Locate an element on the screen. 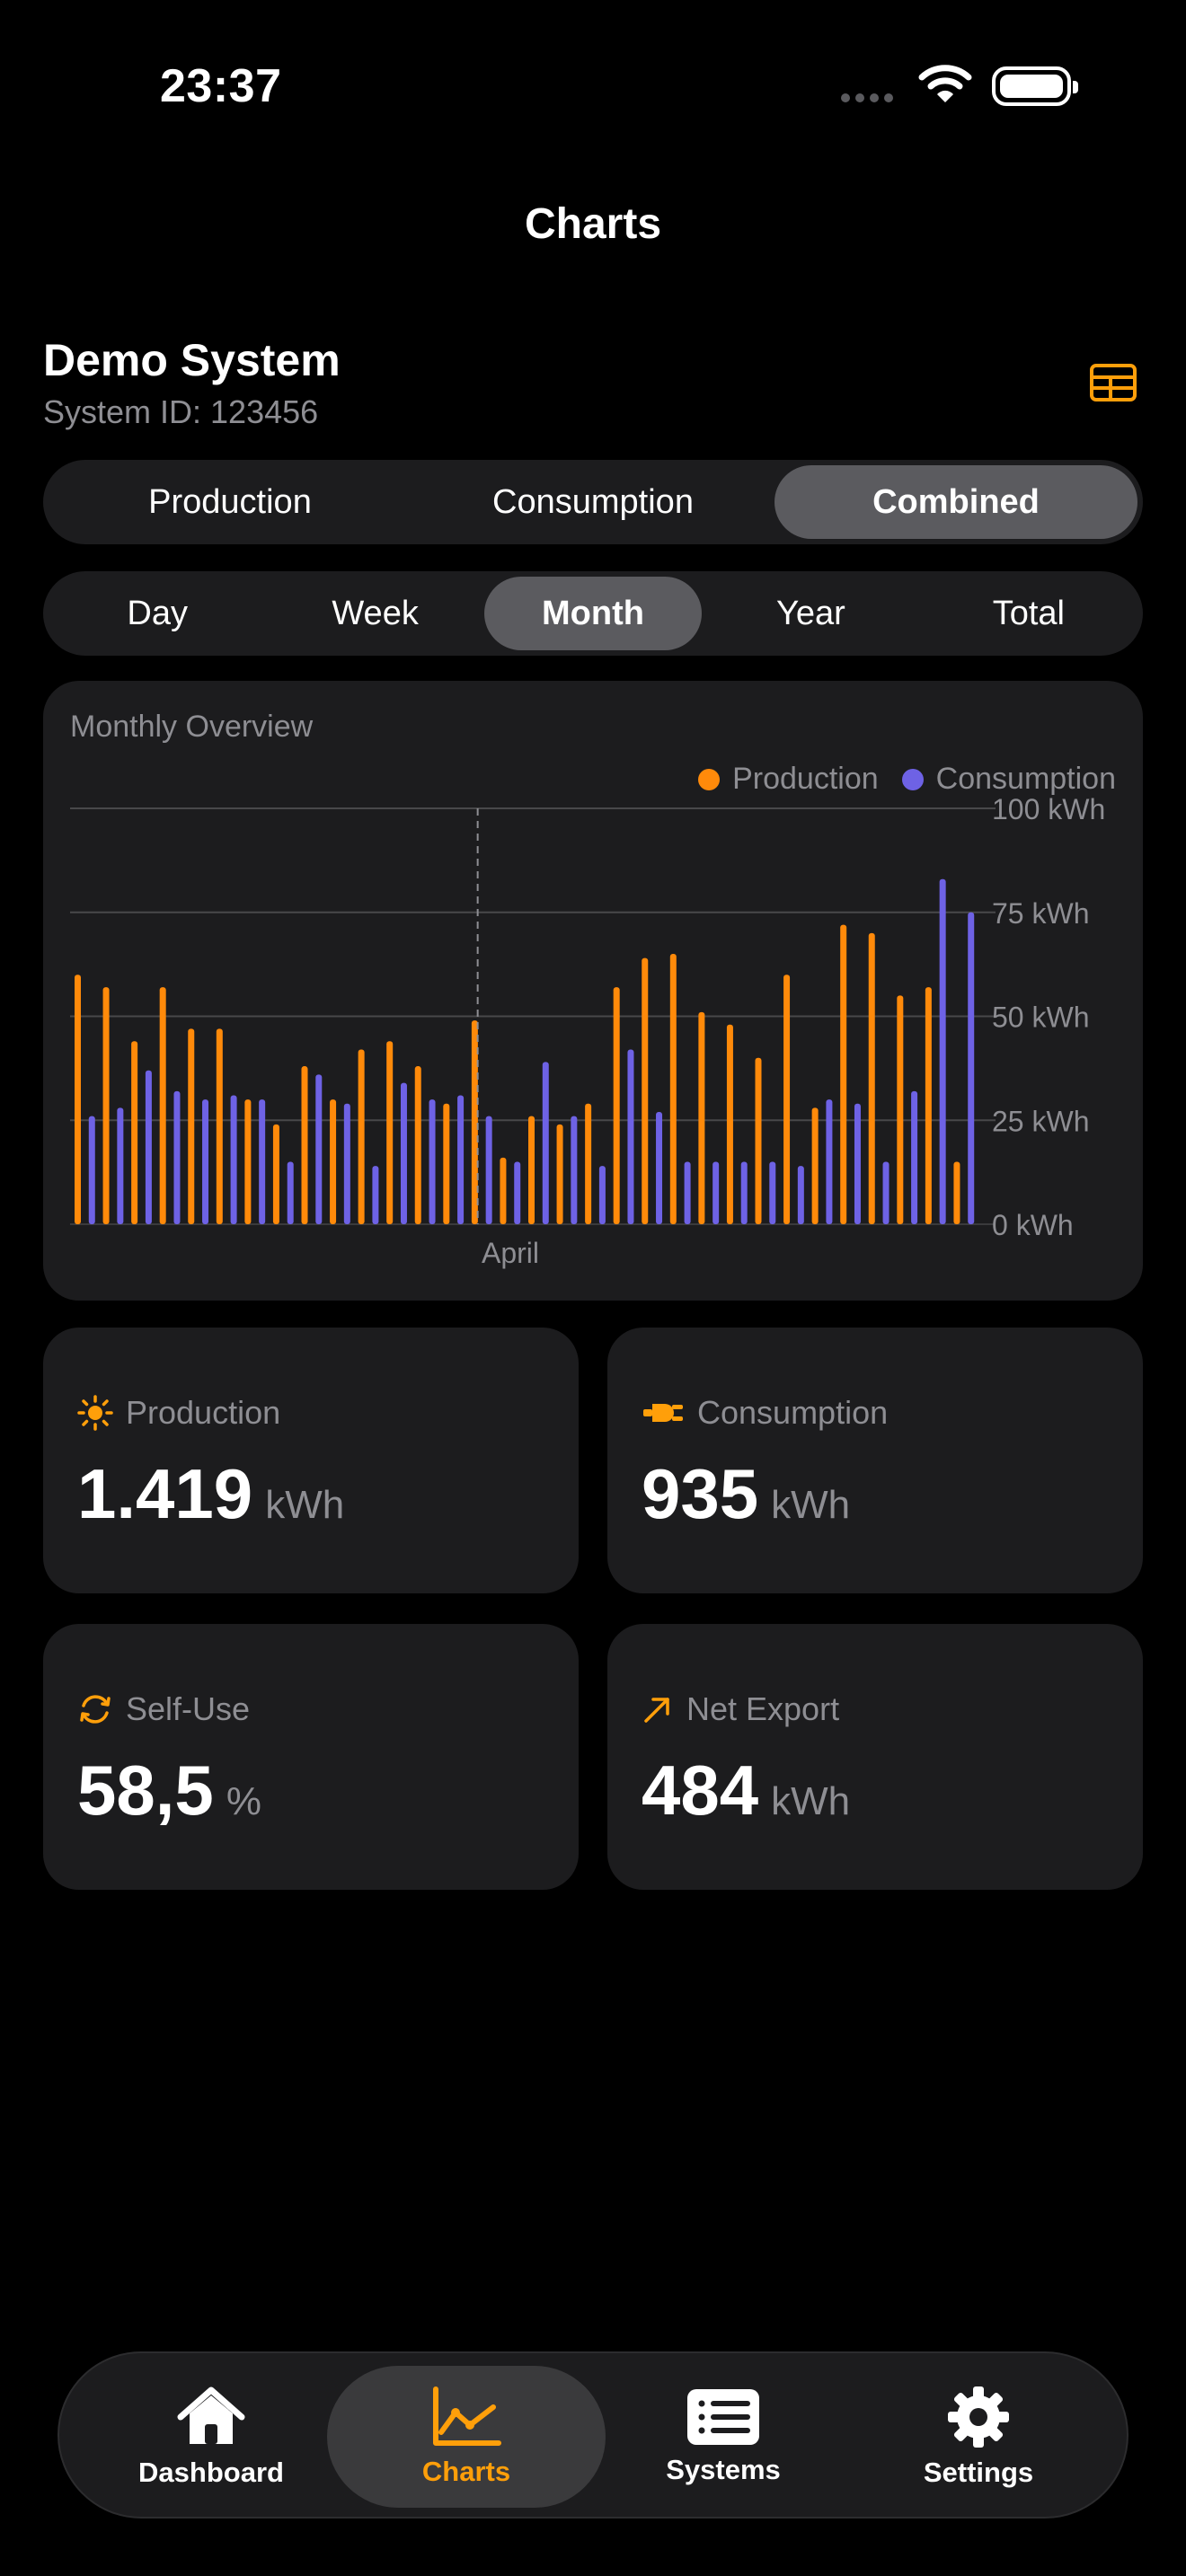 The height and width of the screenshot is (2576, 1186). self-use-stat-label: Self-Use is located at coordinates (188, 1708).